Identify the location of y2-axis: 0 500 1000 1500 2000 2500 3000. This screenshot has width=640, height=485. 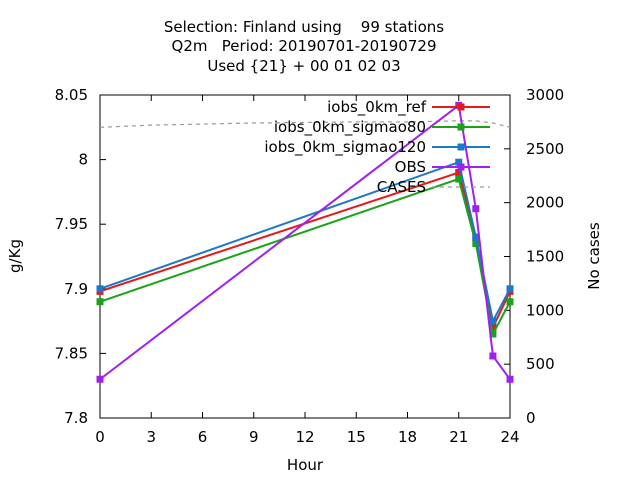
(534, 256).